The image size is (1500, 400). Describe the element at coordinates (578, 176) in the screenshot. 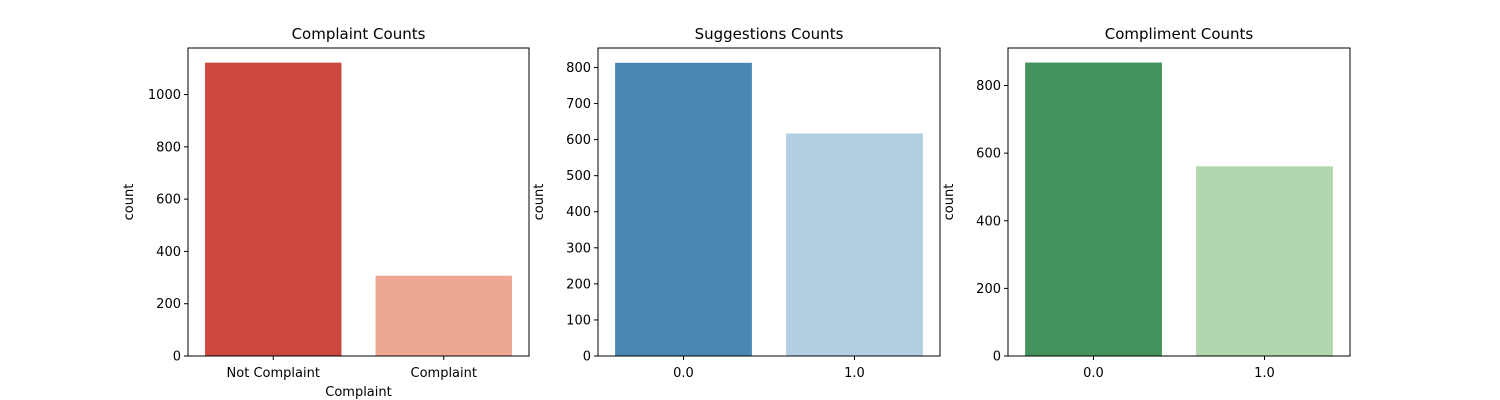

I see `y-tick-label: 500` at that location.